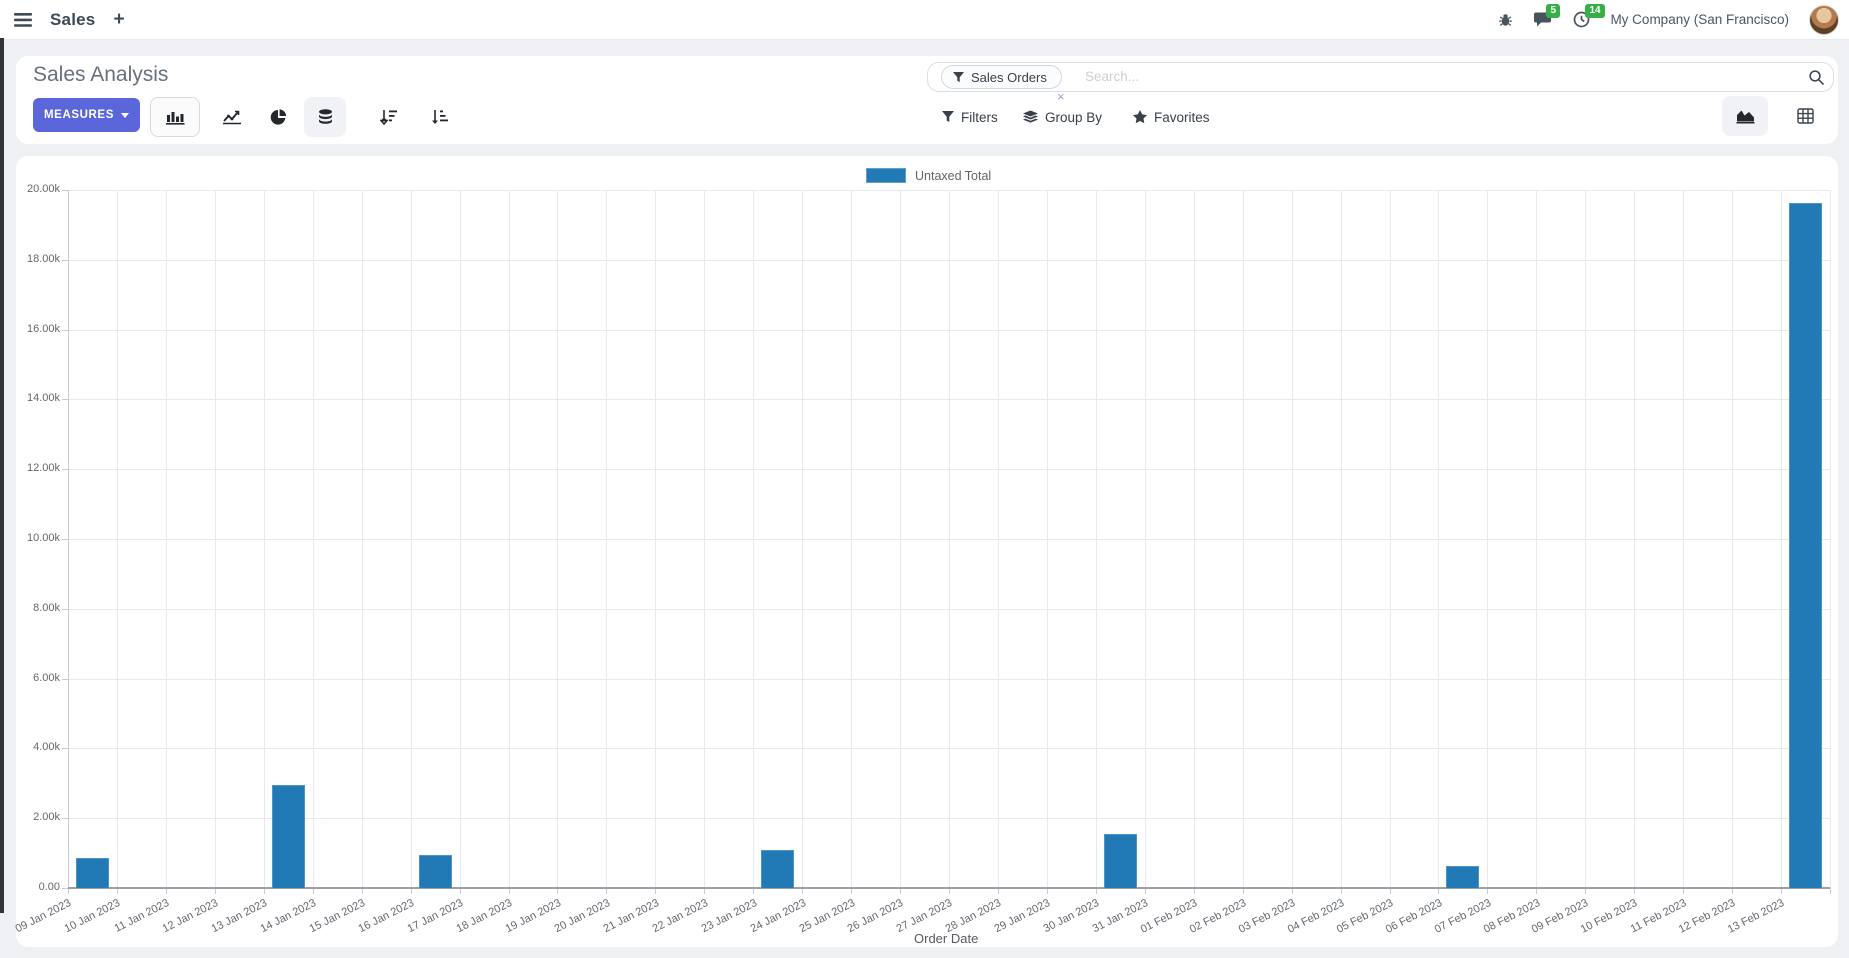  I want to click on bar-30-jan-2023, so click(1120, 861).